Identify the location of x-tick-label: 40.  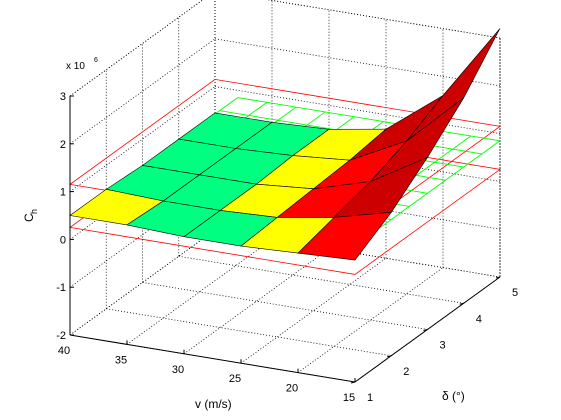
(64, 351).